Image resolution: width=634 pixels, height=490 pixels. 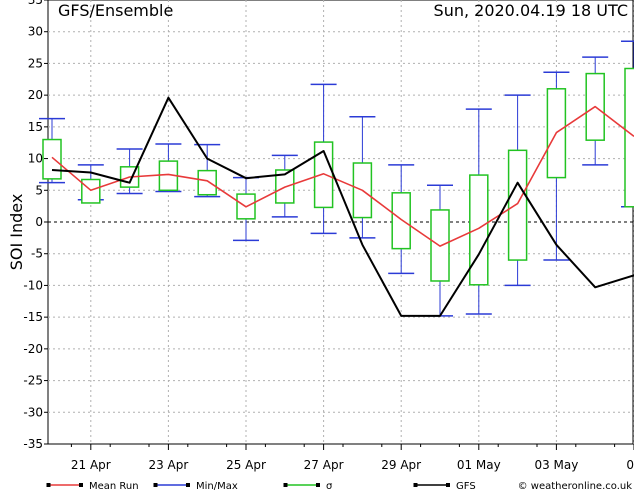 I want to click on y-tick-label: -20, so click(x=33, y=349).